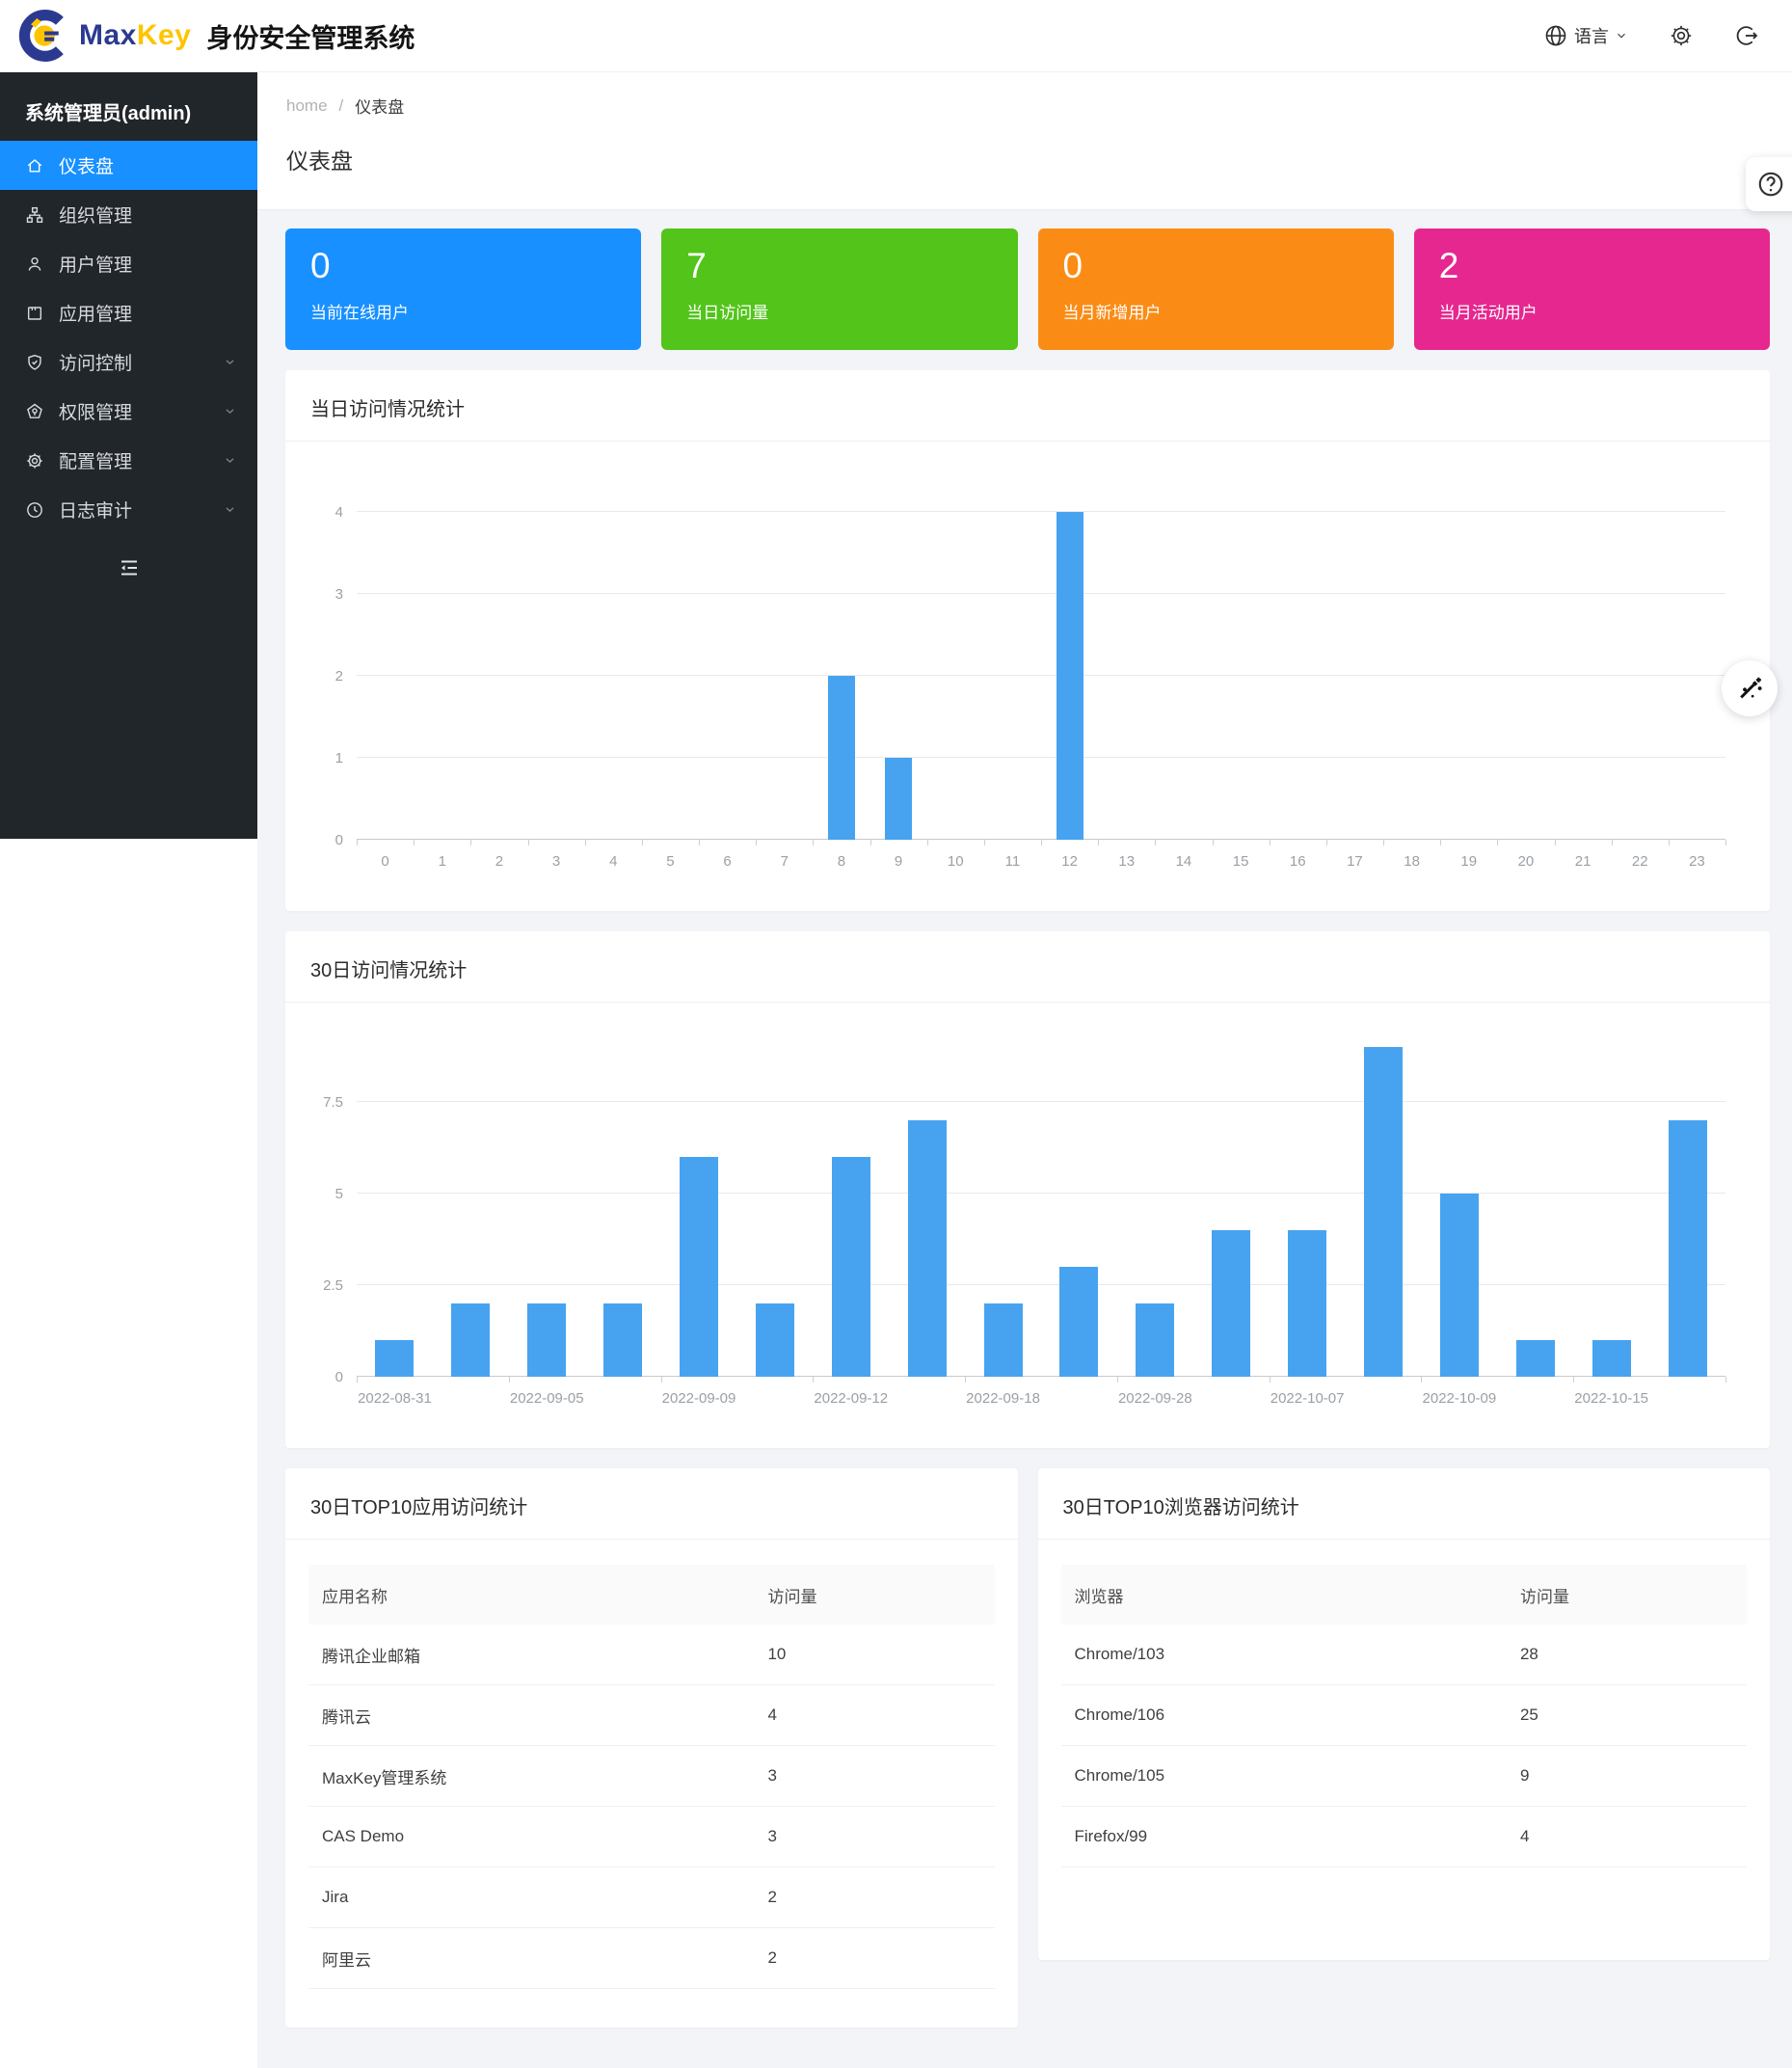  What do you see at coordinates (1027, 289) in the screenshot?
I see `stat-cards-row: 0 当前在线用户 7 当日访问量 0 当月新增用户 2 当月活动用户` at bounding box center [1027, 289].